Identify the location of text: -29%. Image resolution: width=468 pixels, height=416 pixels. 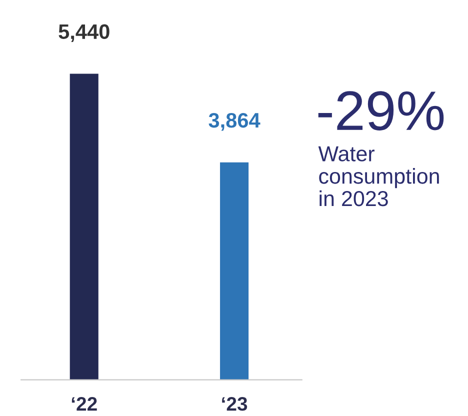
(381, 110).